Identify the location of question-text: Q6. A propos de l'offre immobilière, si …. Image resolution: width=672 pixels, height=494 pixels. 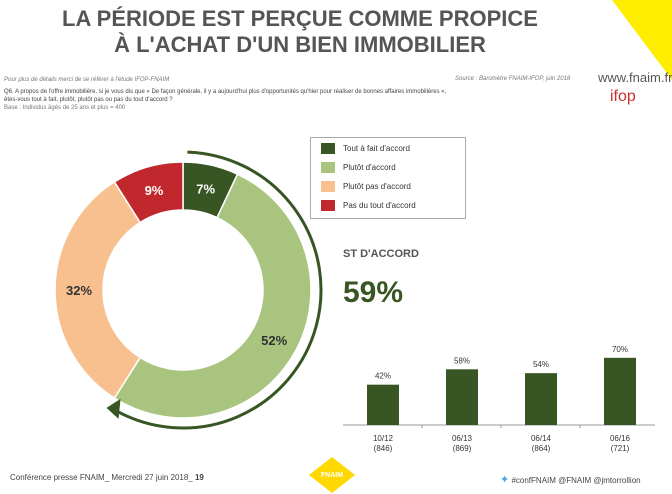
(225, 100).